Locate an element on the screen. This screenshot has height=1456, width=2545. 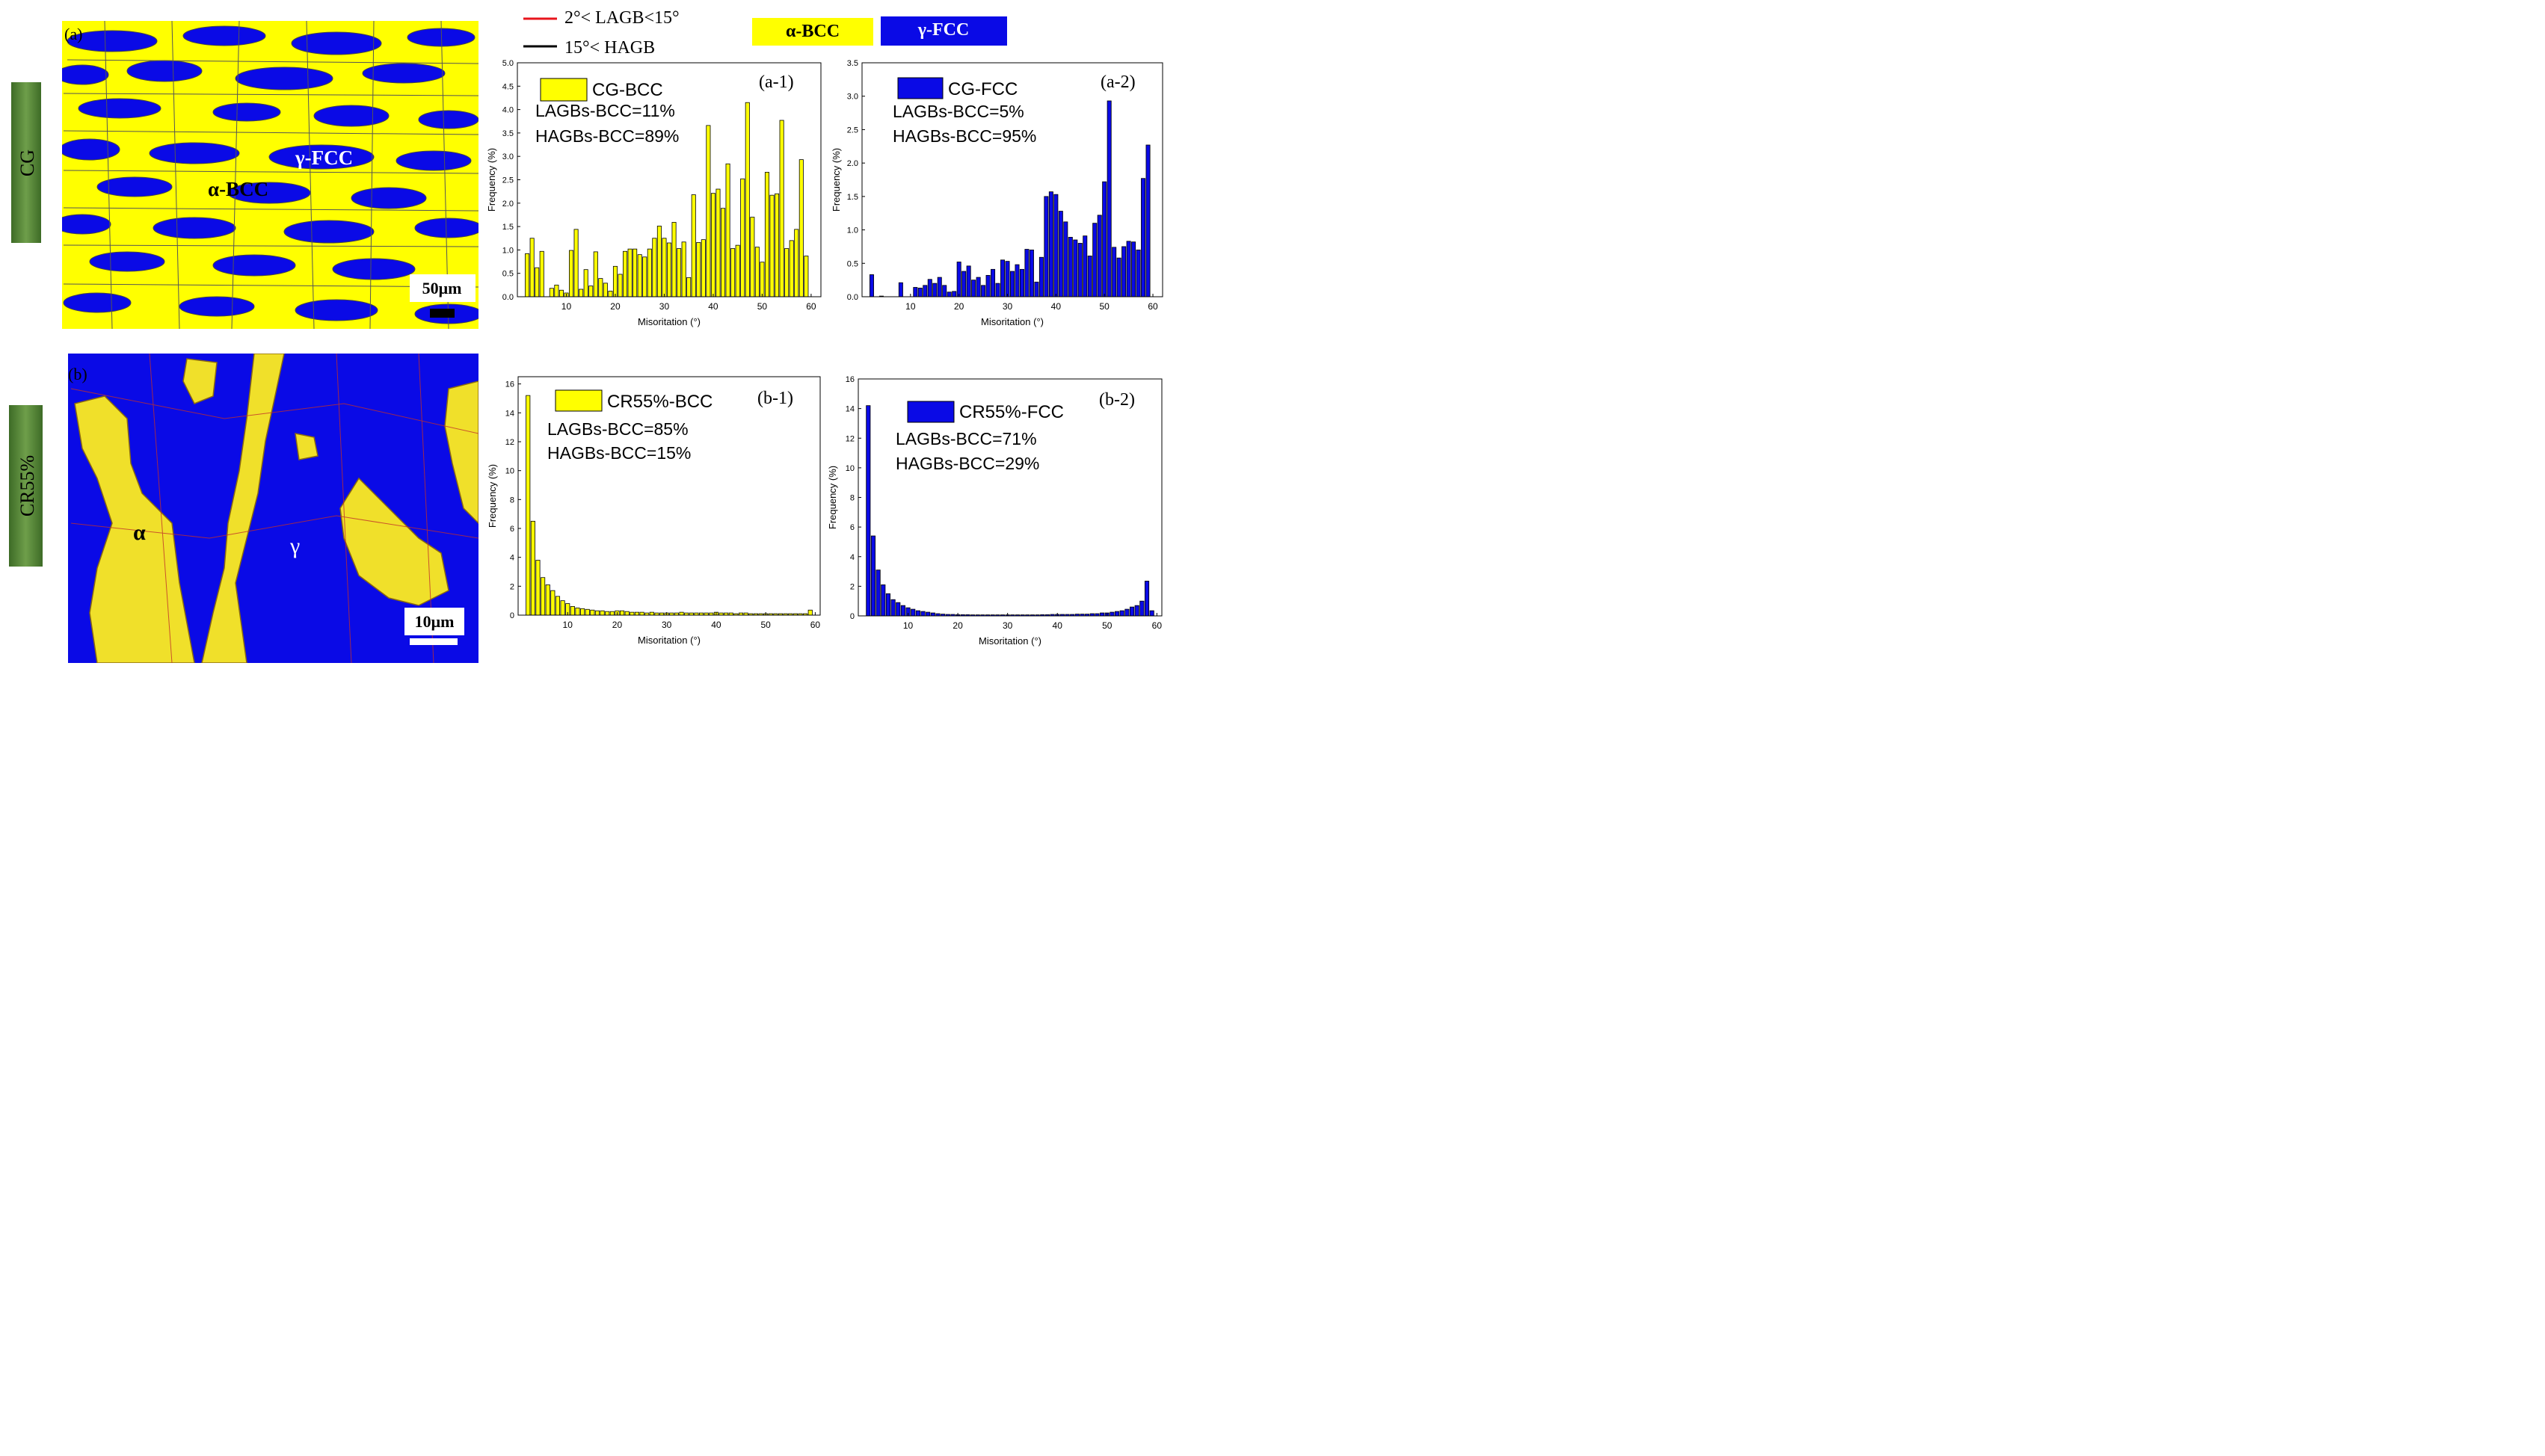
x-axis-label-a-2: Misoritation (°) is located at coordinates (1012, 321).